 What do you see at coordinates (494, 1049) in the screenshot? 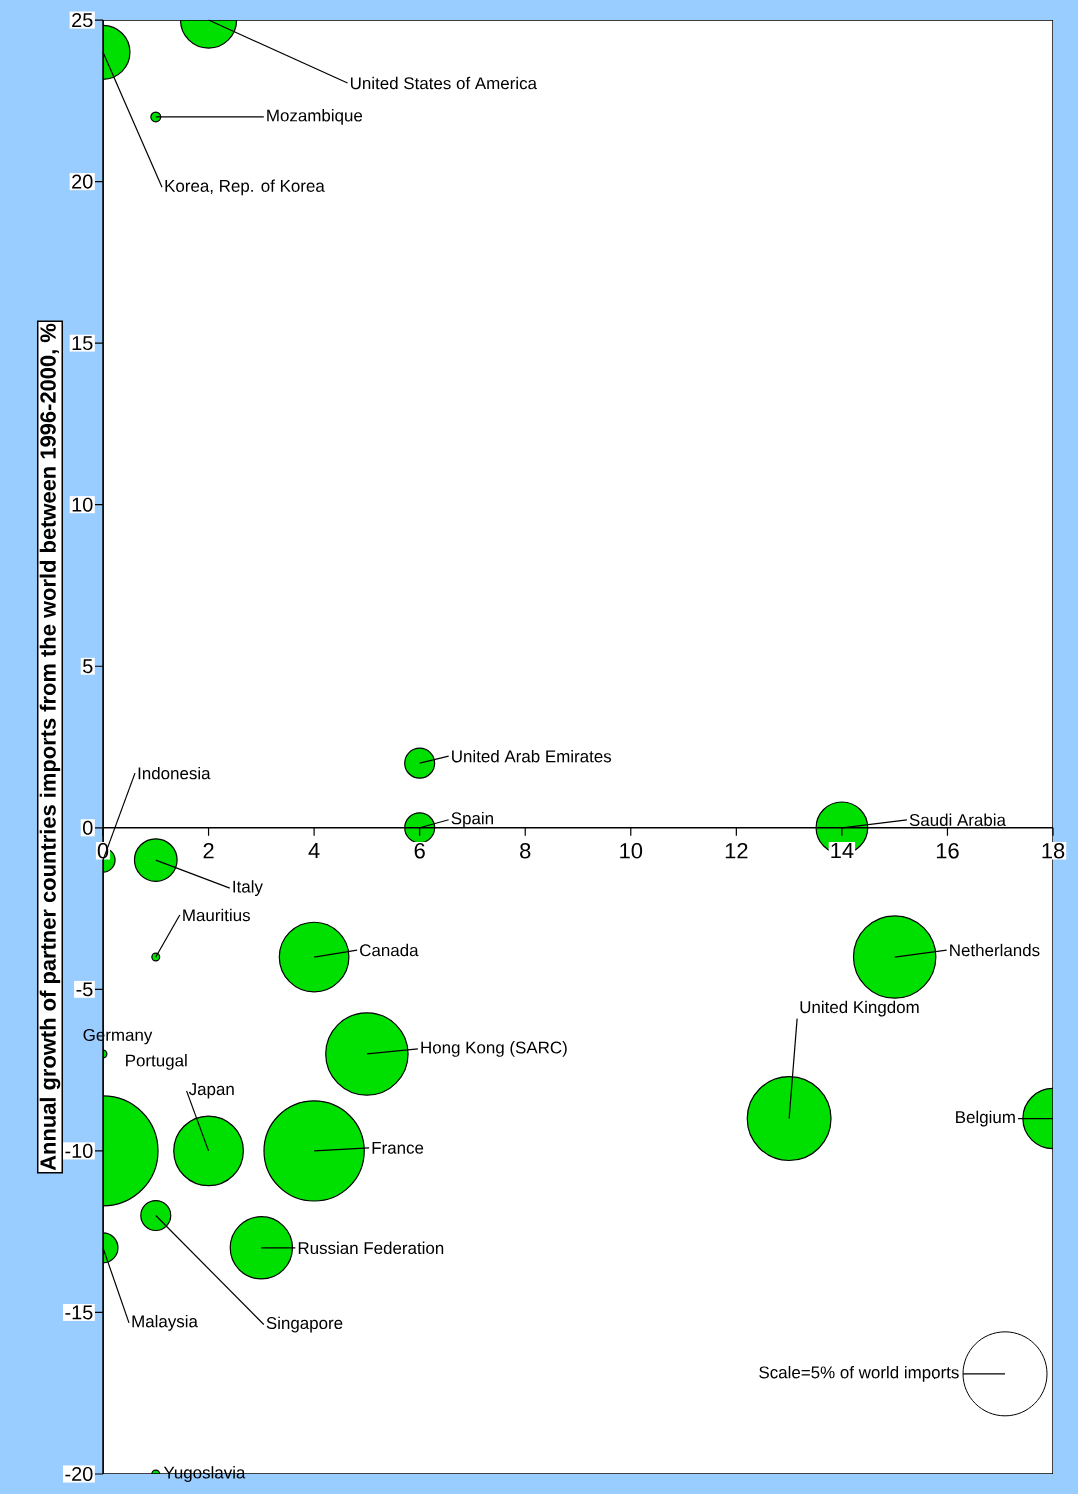
I see `legend-label: Hong Kong (SARC)` at bounding box center [494, 1049].